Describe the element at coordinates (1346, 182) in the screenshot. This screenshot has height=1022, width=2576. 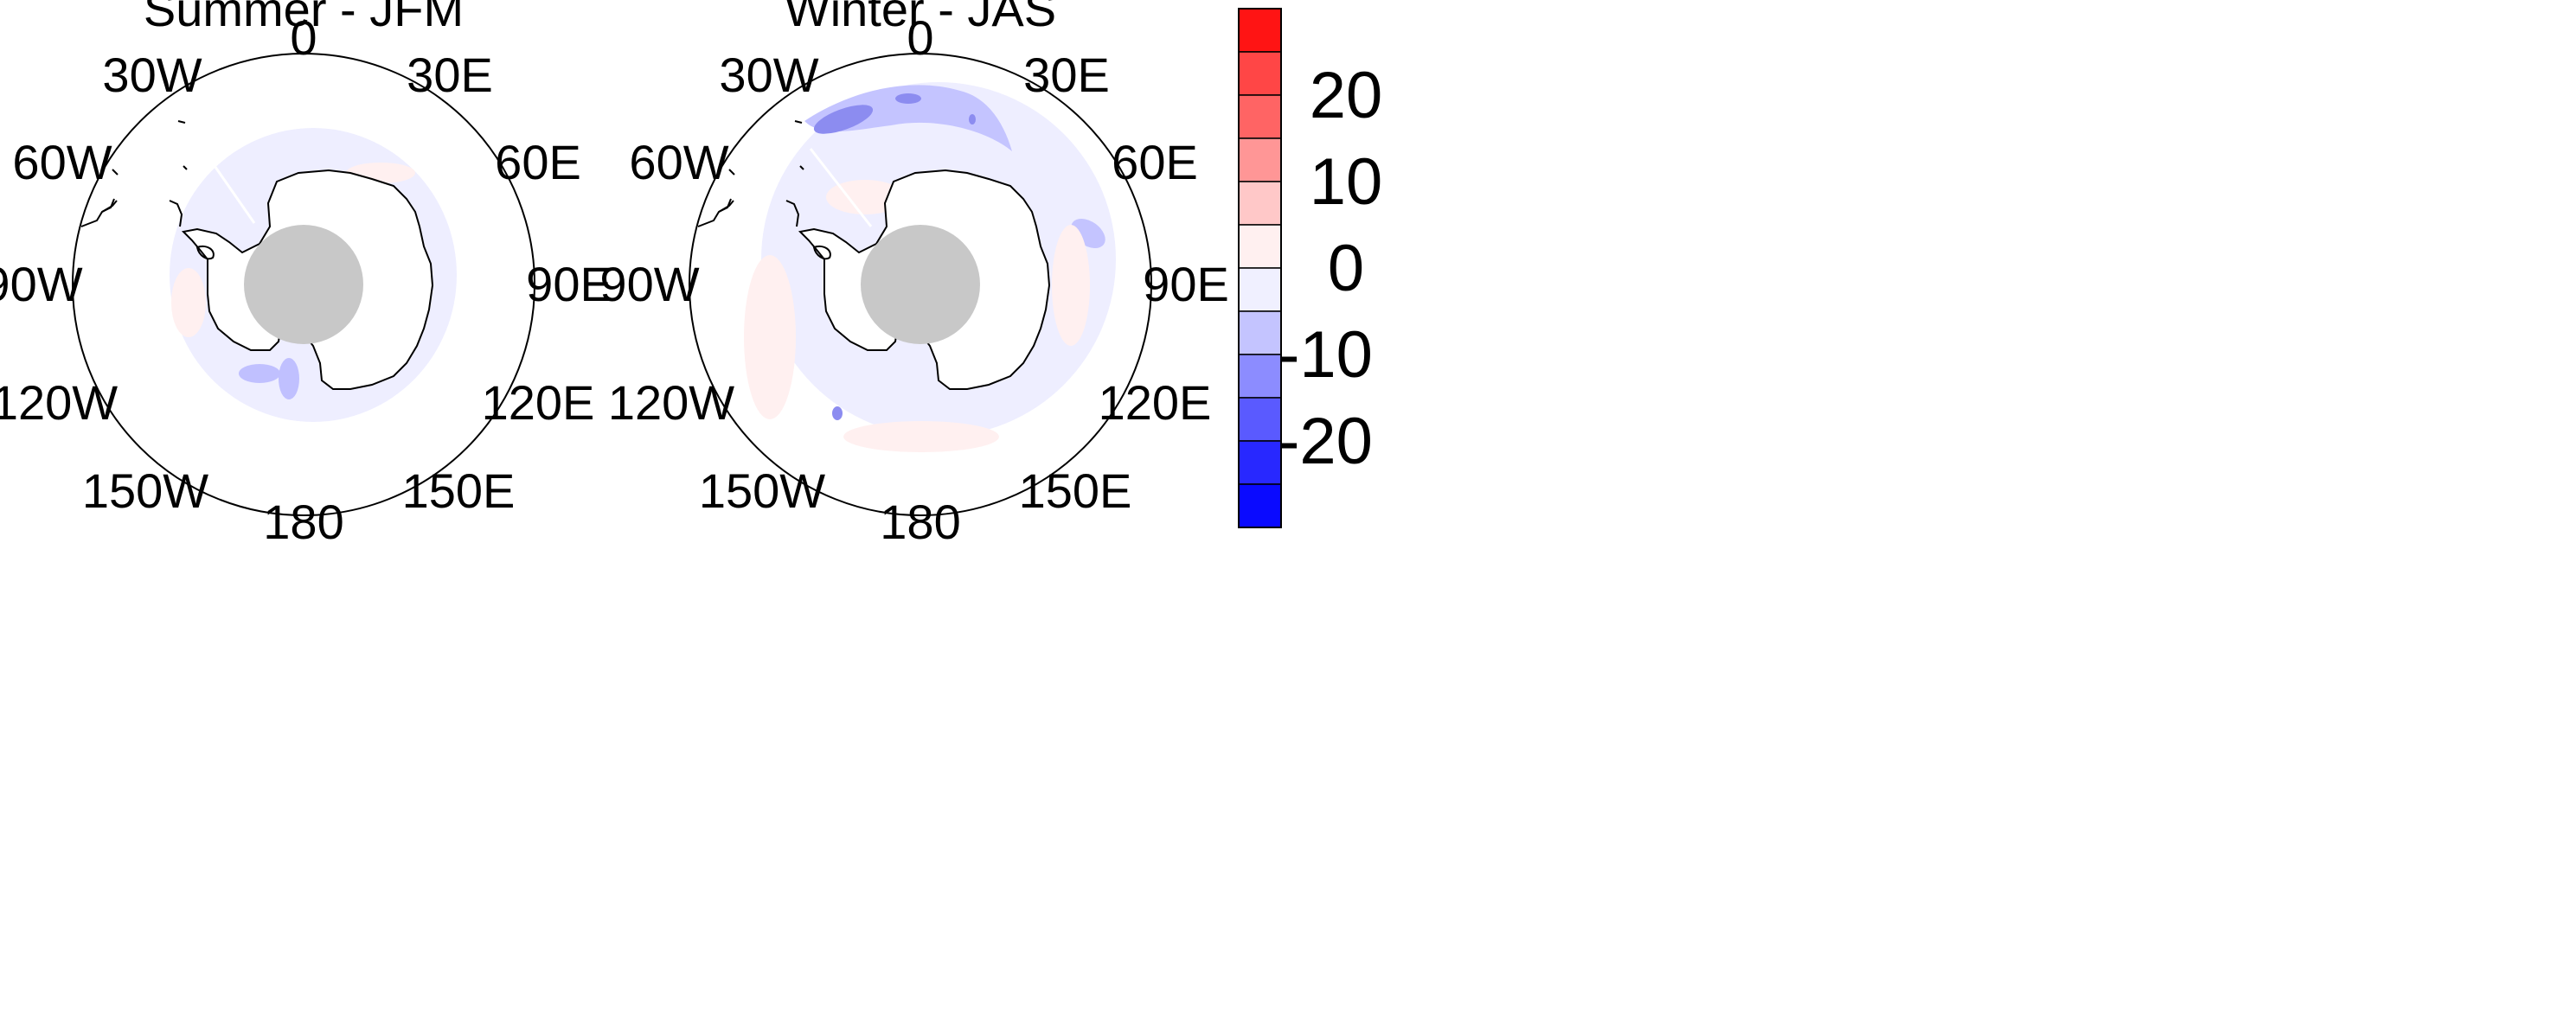
I see `colorbar-label: 10` at that location.